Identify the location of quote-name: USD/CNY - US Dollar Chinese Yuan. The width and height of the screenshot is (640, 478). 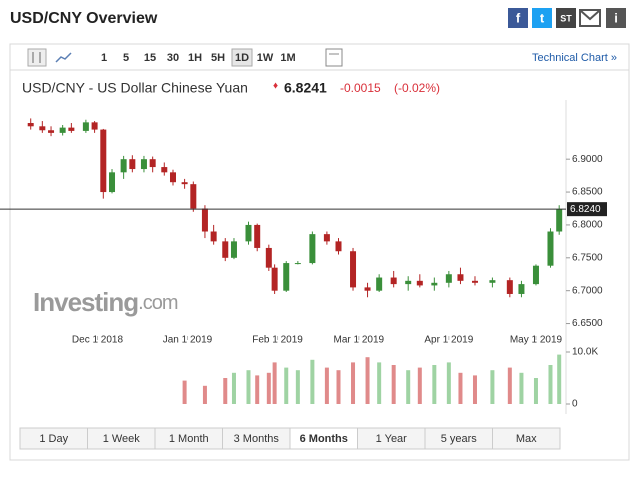
(135, 88).